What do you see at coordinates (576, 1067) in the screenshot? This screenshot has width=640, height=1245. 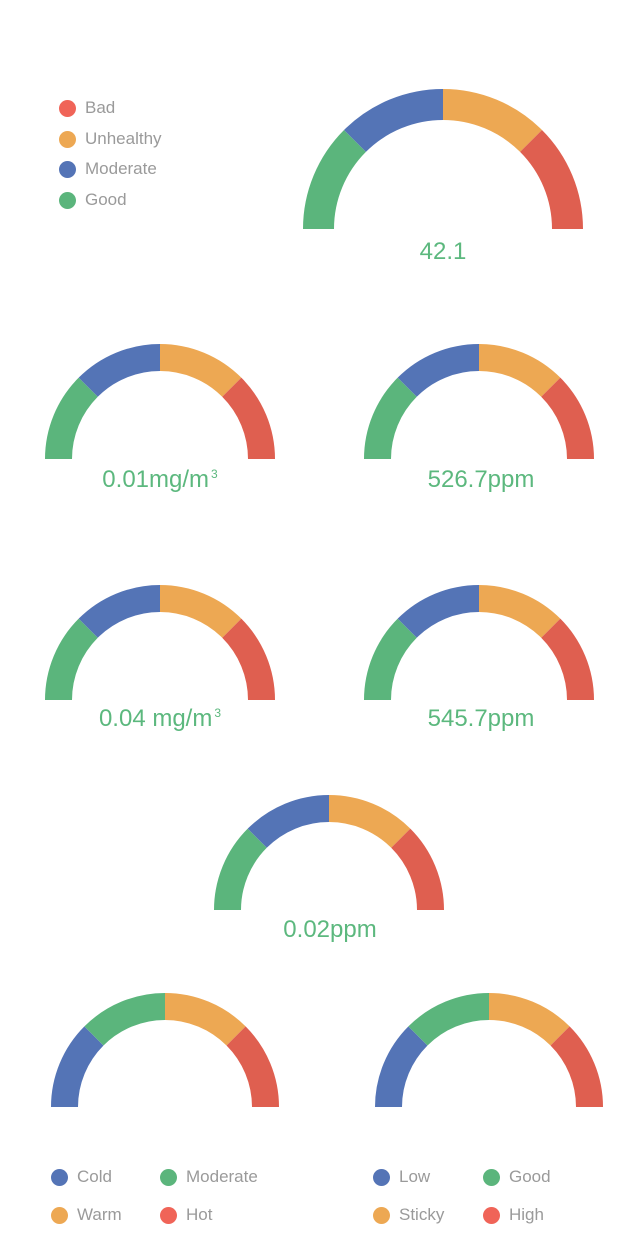 I see `gauge-8-segment-high` at bounding box center [576, 1067].